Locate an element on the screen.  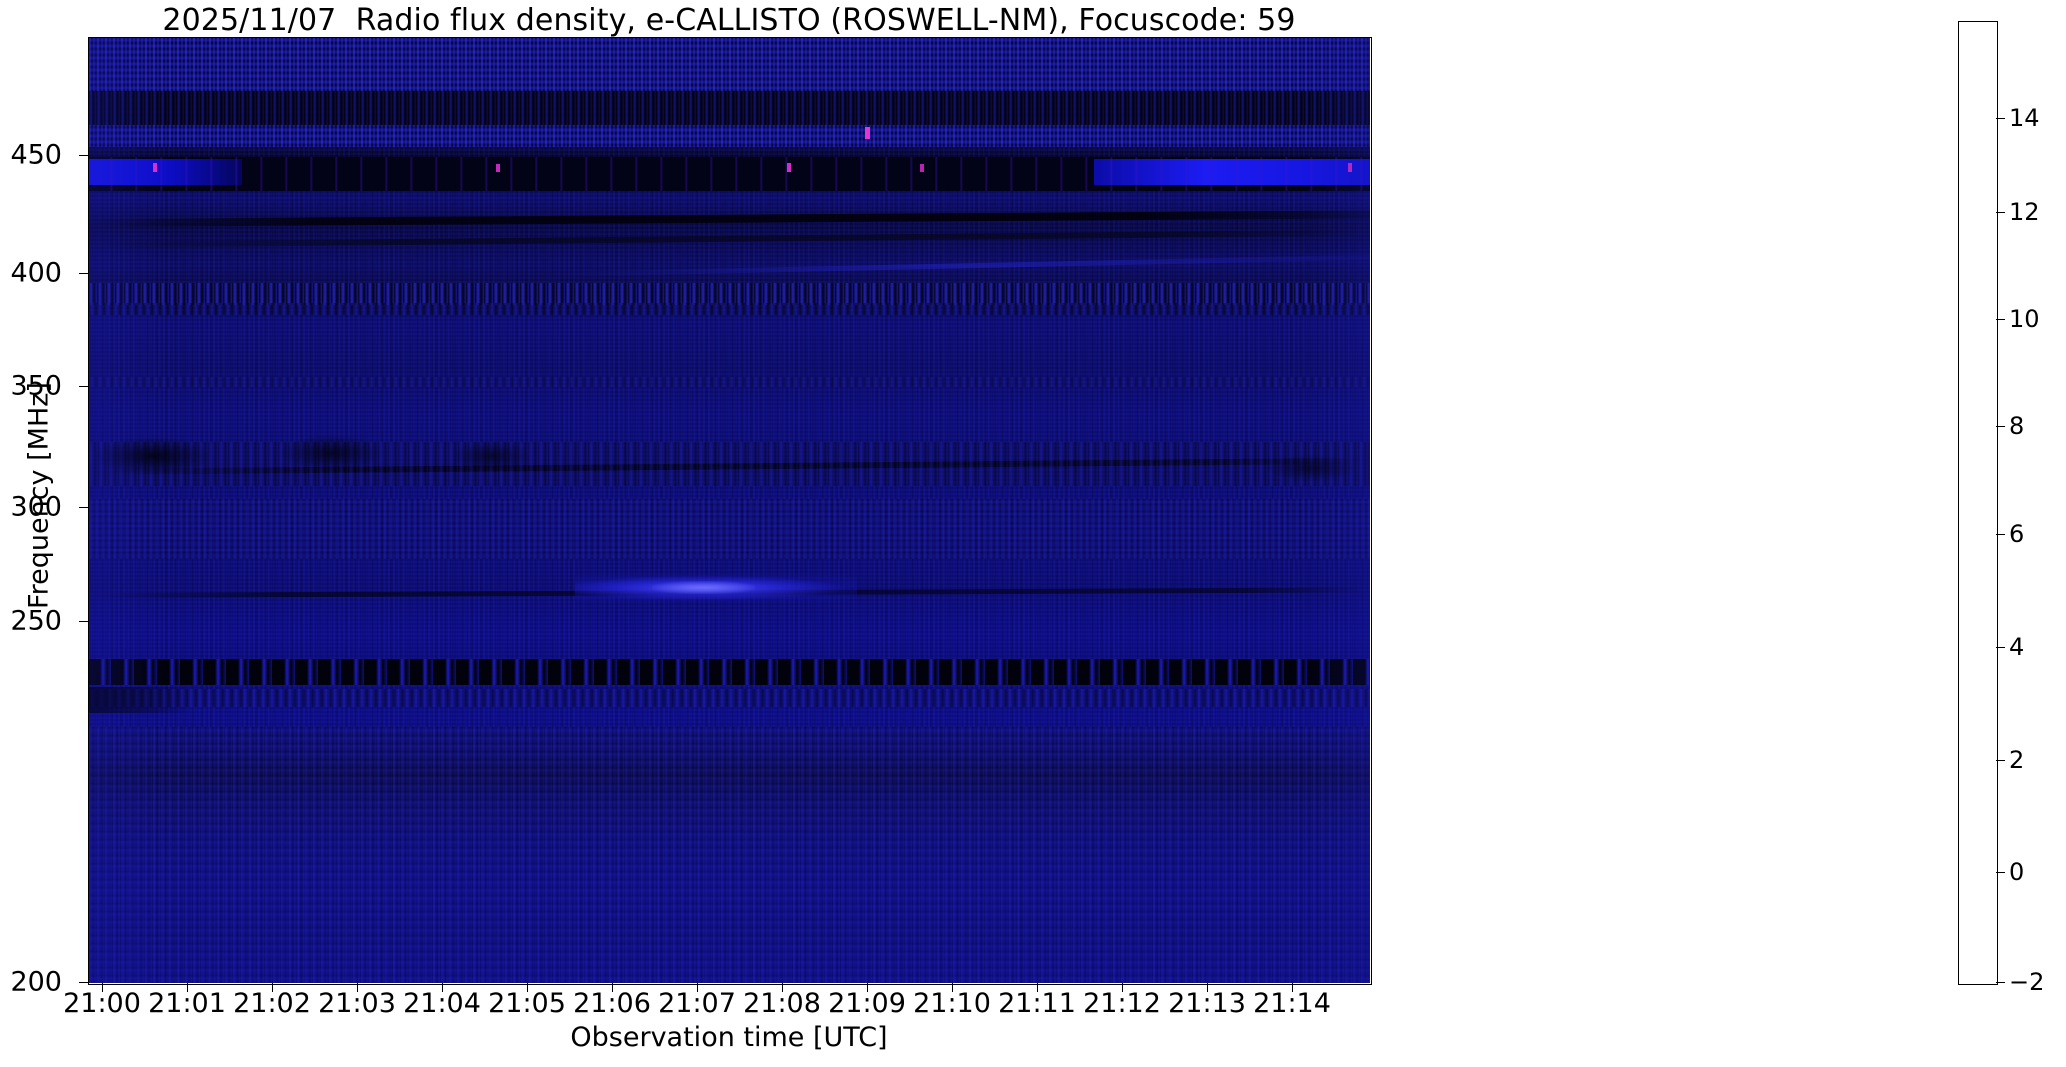
y-tick-label-200: 200 is located at coordinates (36, 982).